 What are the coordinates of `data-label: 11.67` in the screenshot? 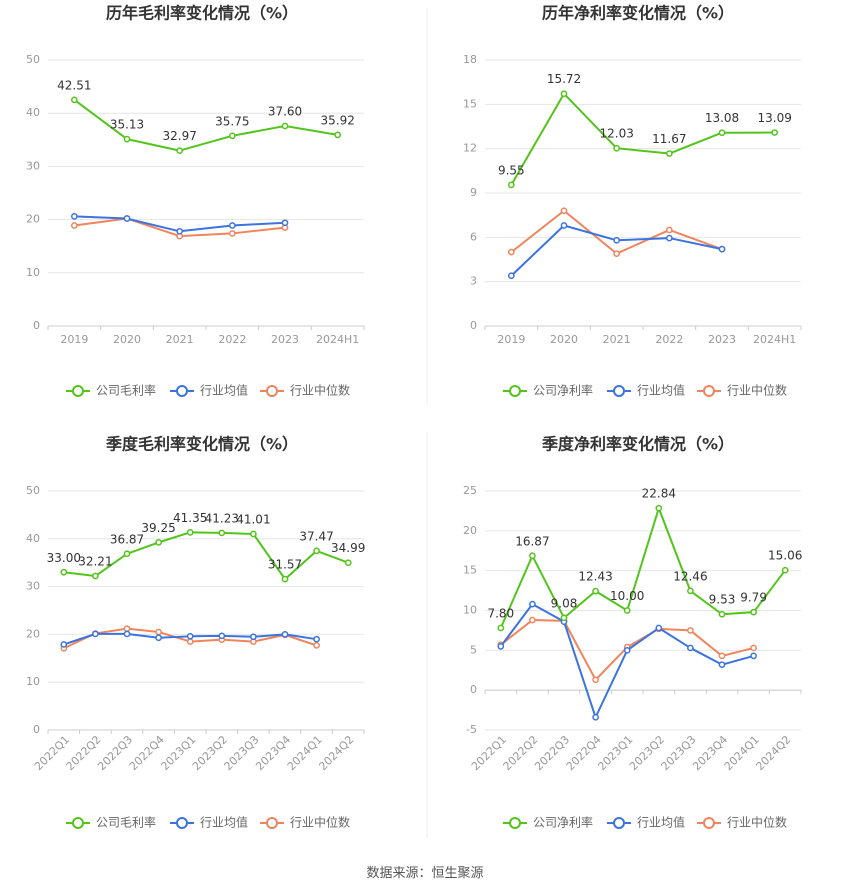 It's located at (669, 139).